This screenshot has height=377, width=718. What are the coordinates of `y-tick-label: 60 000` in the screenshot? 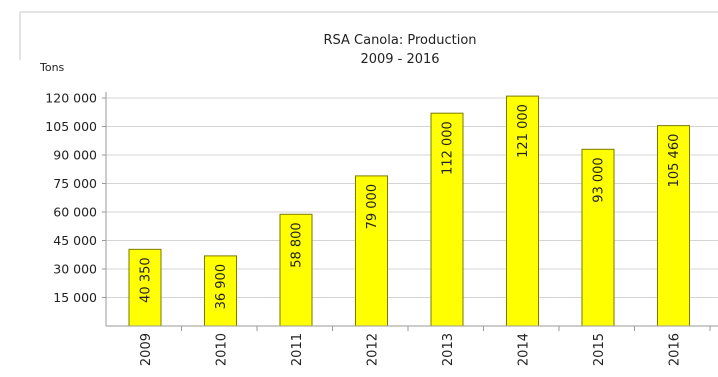 It's located at (75, 212).